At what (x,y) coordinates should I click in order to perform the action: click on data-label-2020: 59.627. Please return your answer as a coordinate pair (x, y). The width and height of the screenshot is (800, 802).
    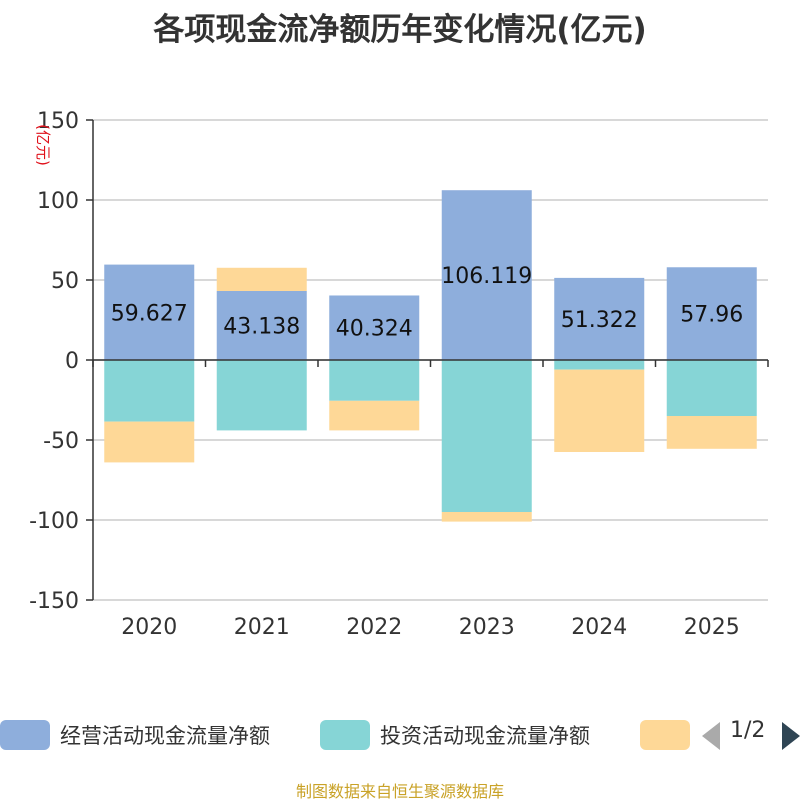
    Looking at the image, I should click on (149, 313).